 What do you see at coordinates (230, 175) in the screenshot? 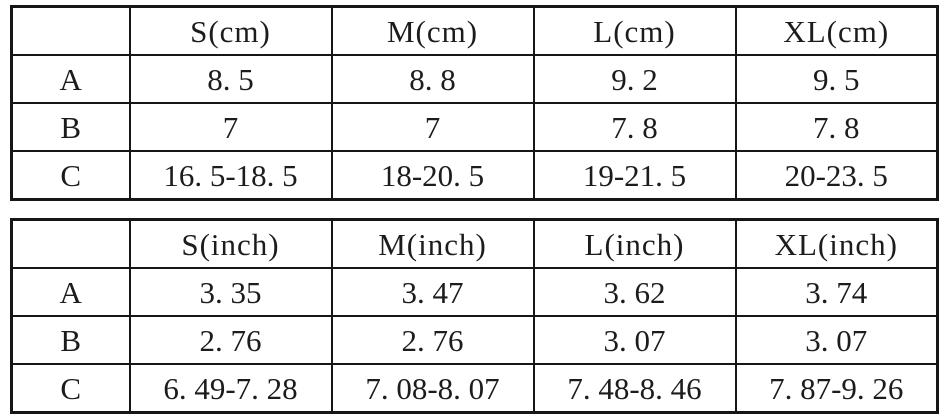
I see `value-cell: 16. 5-18. 5` at bounding box center [230, 175].